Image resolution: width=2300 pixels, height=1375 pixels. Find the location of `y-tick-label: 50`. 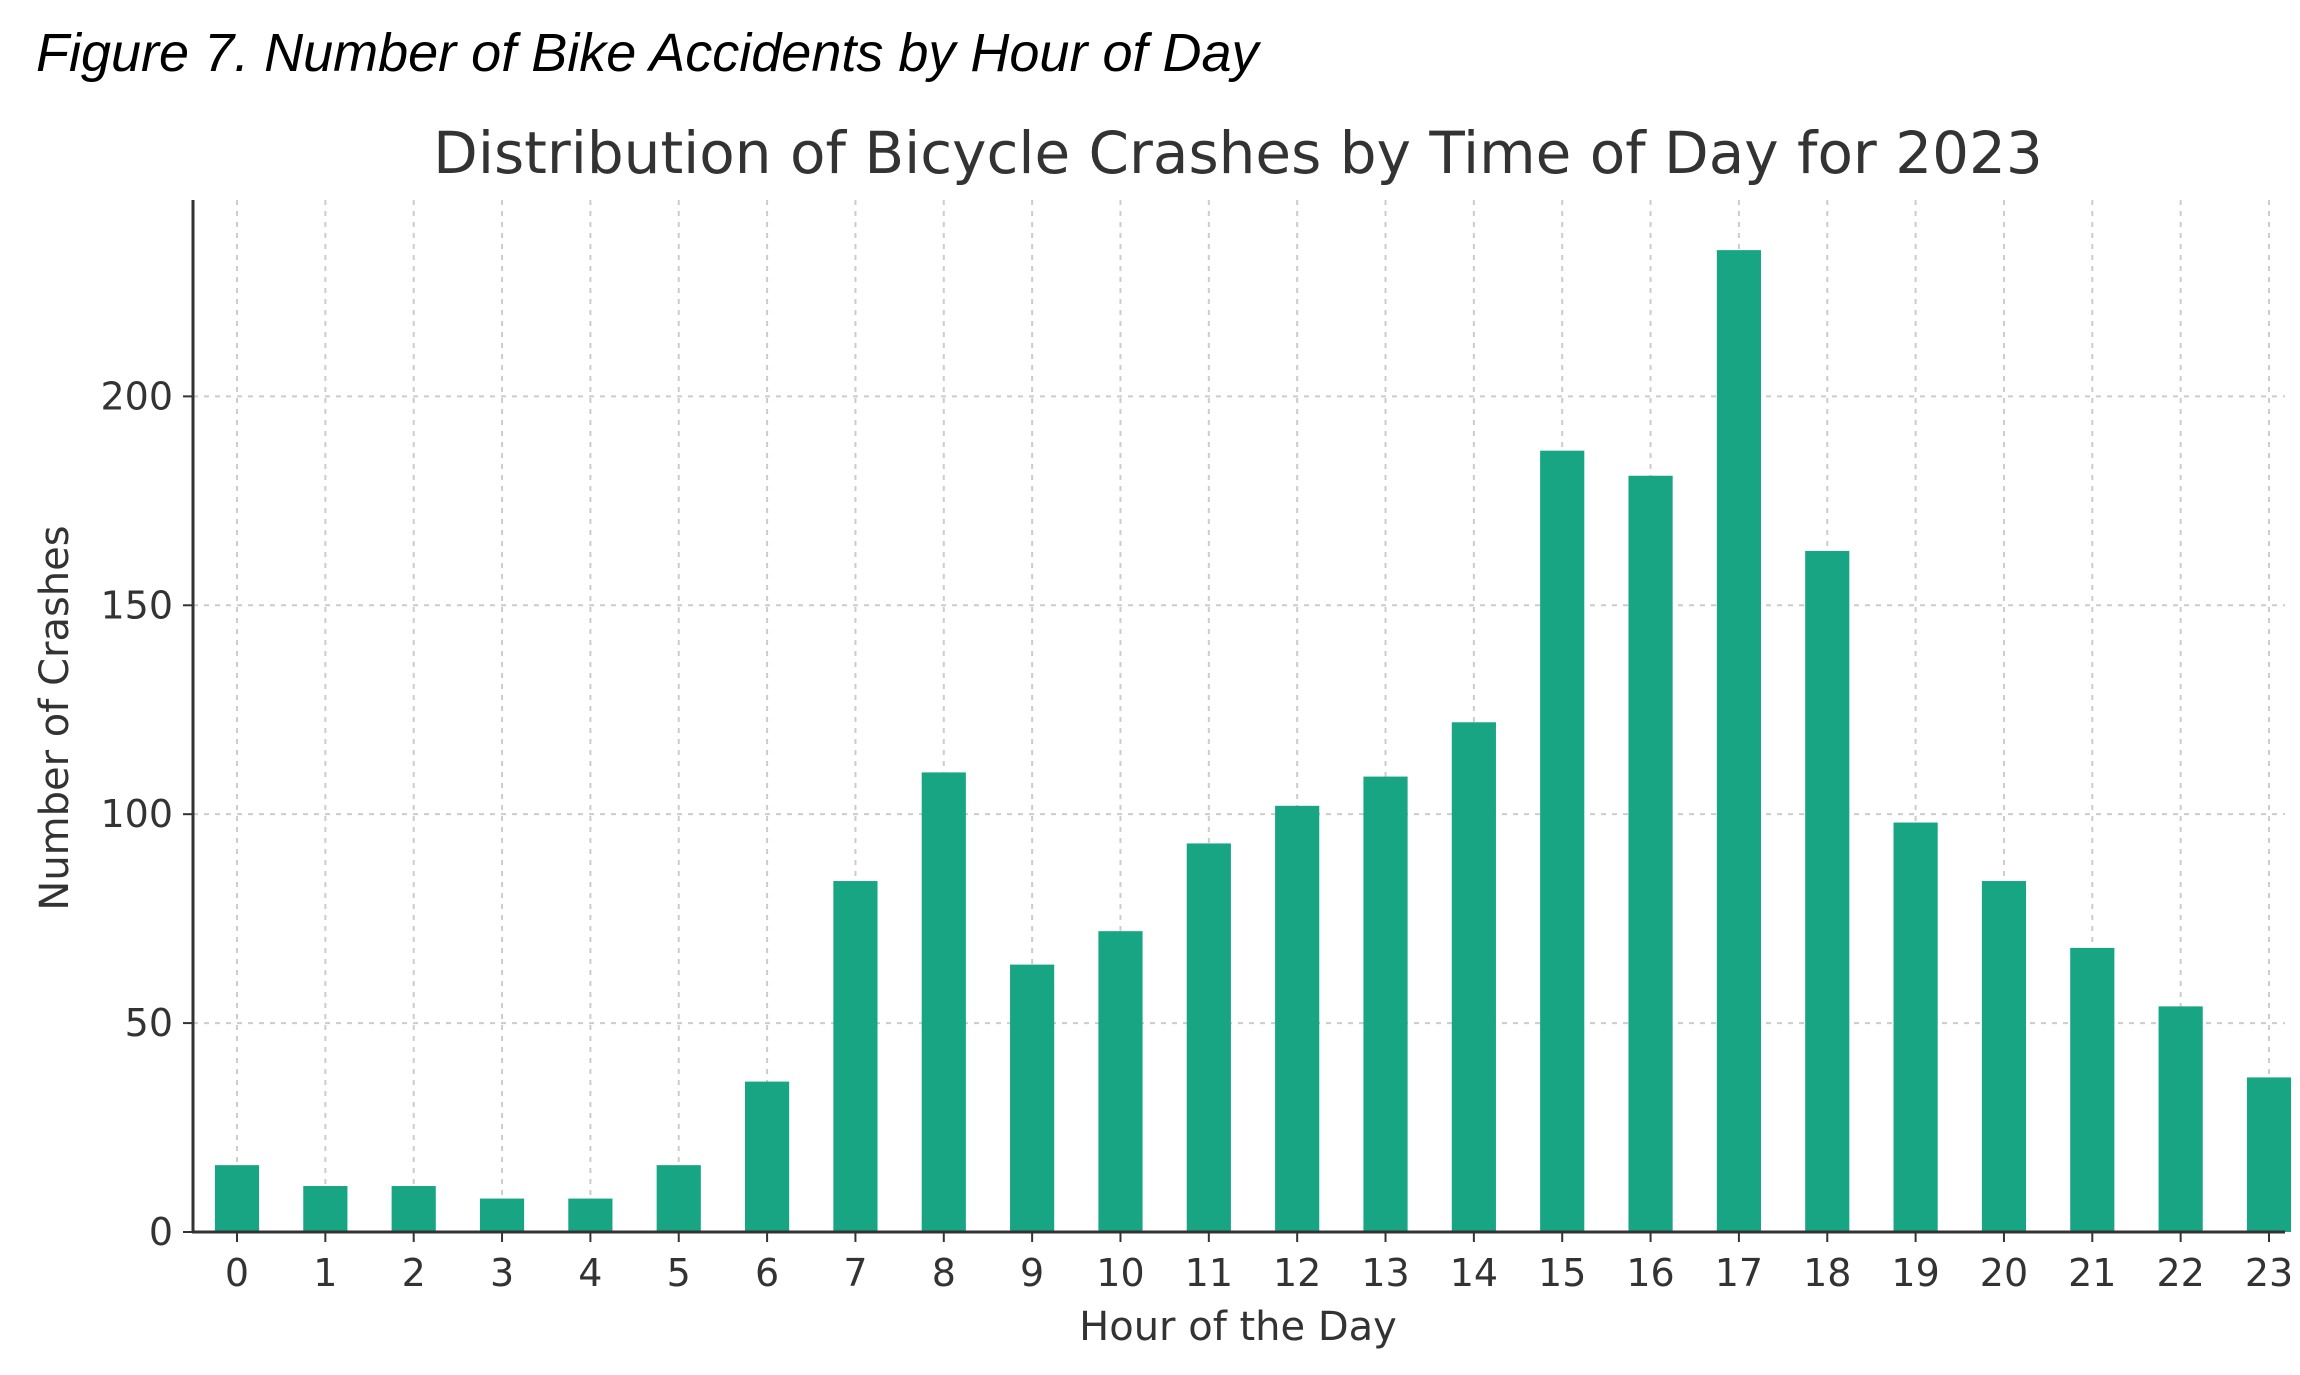

y-tick-label: 50 is located at coordinates (149, 1023).